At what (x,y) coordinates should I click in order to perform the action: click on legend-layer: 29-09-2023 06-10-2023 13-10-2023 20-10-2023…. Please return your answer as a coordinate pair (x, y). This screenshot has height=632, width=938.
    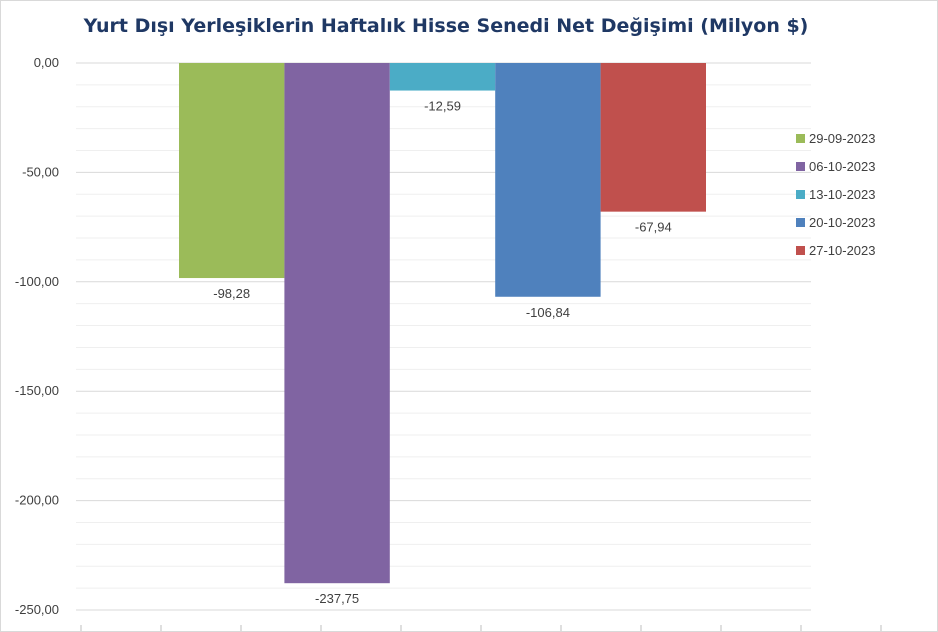
    Looking at the image, I should click on (836, 194).